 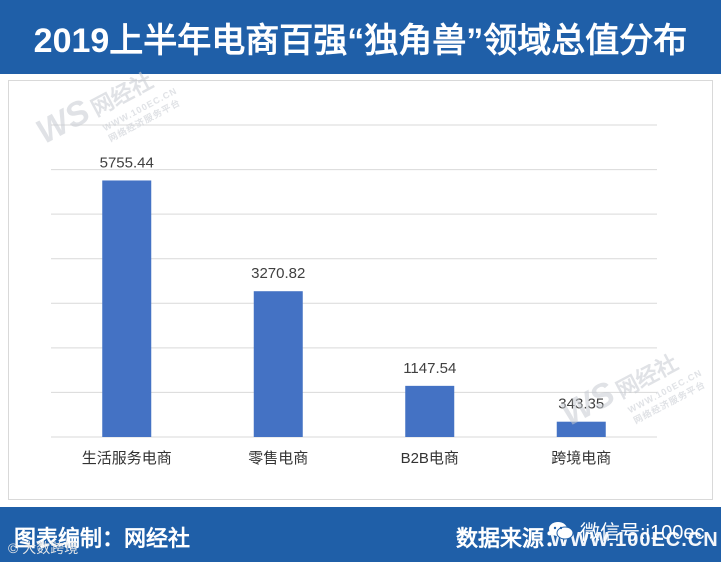 What do you see at coordinates (102, 538) in the screenshot?
I see `chart-credit: 图表编制：网经社` at bounding box center [102, 538].